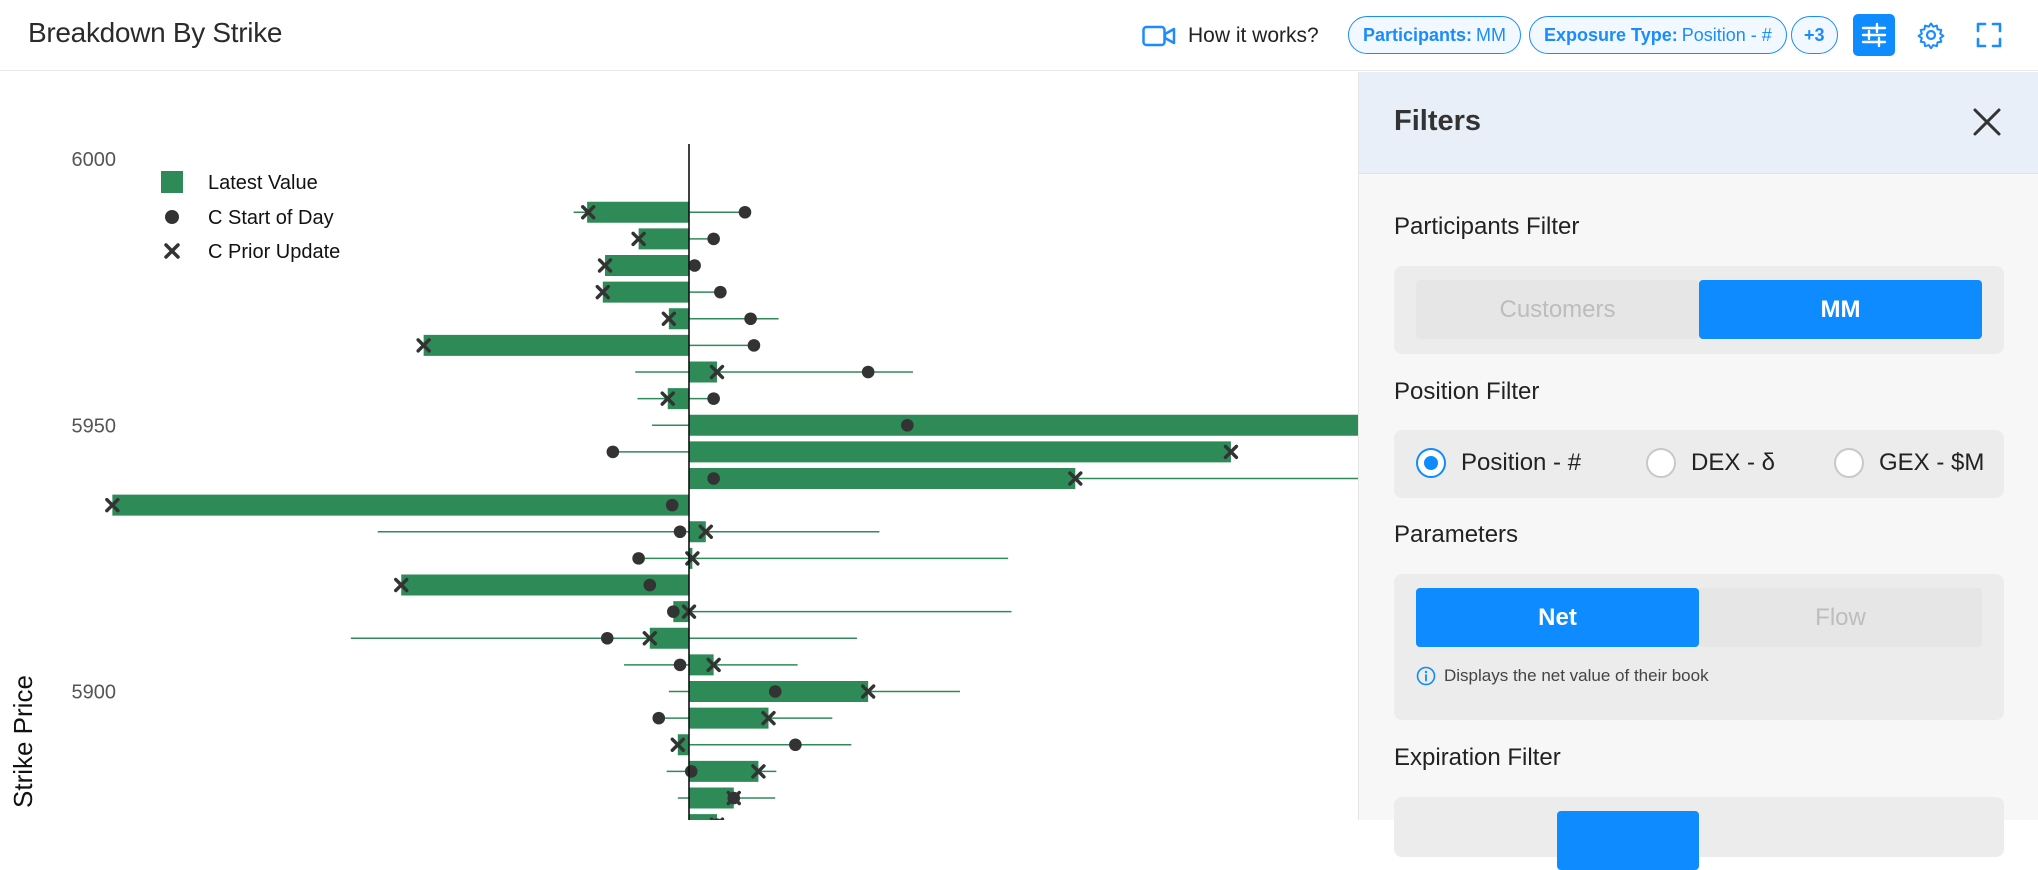 The image size is (2038, 870). Describe the element at coordinates (1840, 617) in the screenshot. I see `parameters-option-flow: Flow` at that location.